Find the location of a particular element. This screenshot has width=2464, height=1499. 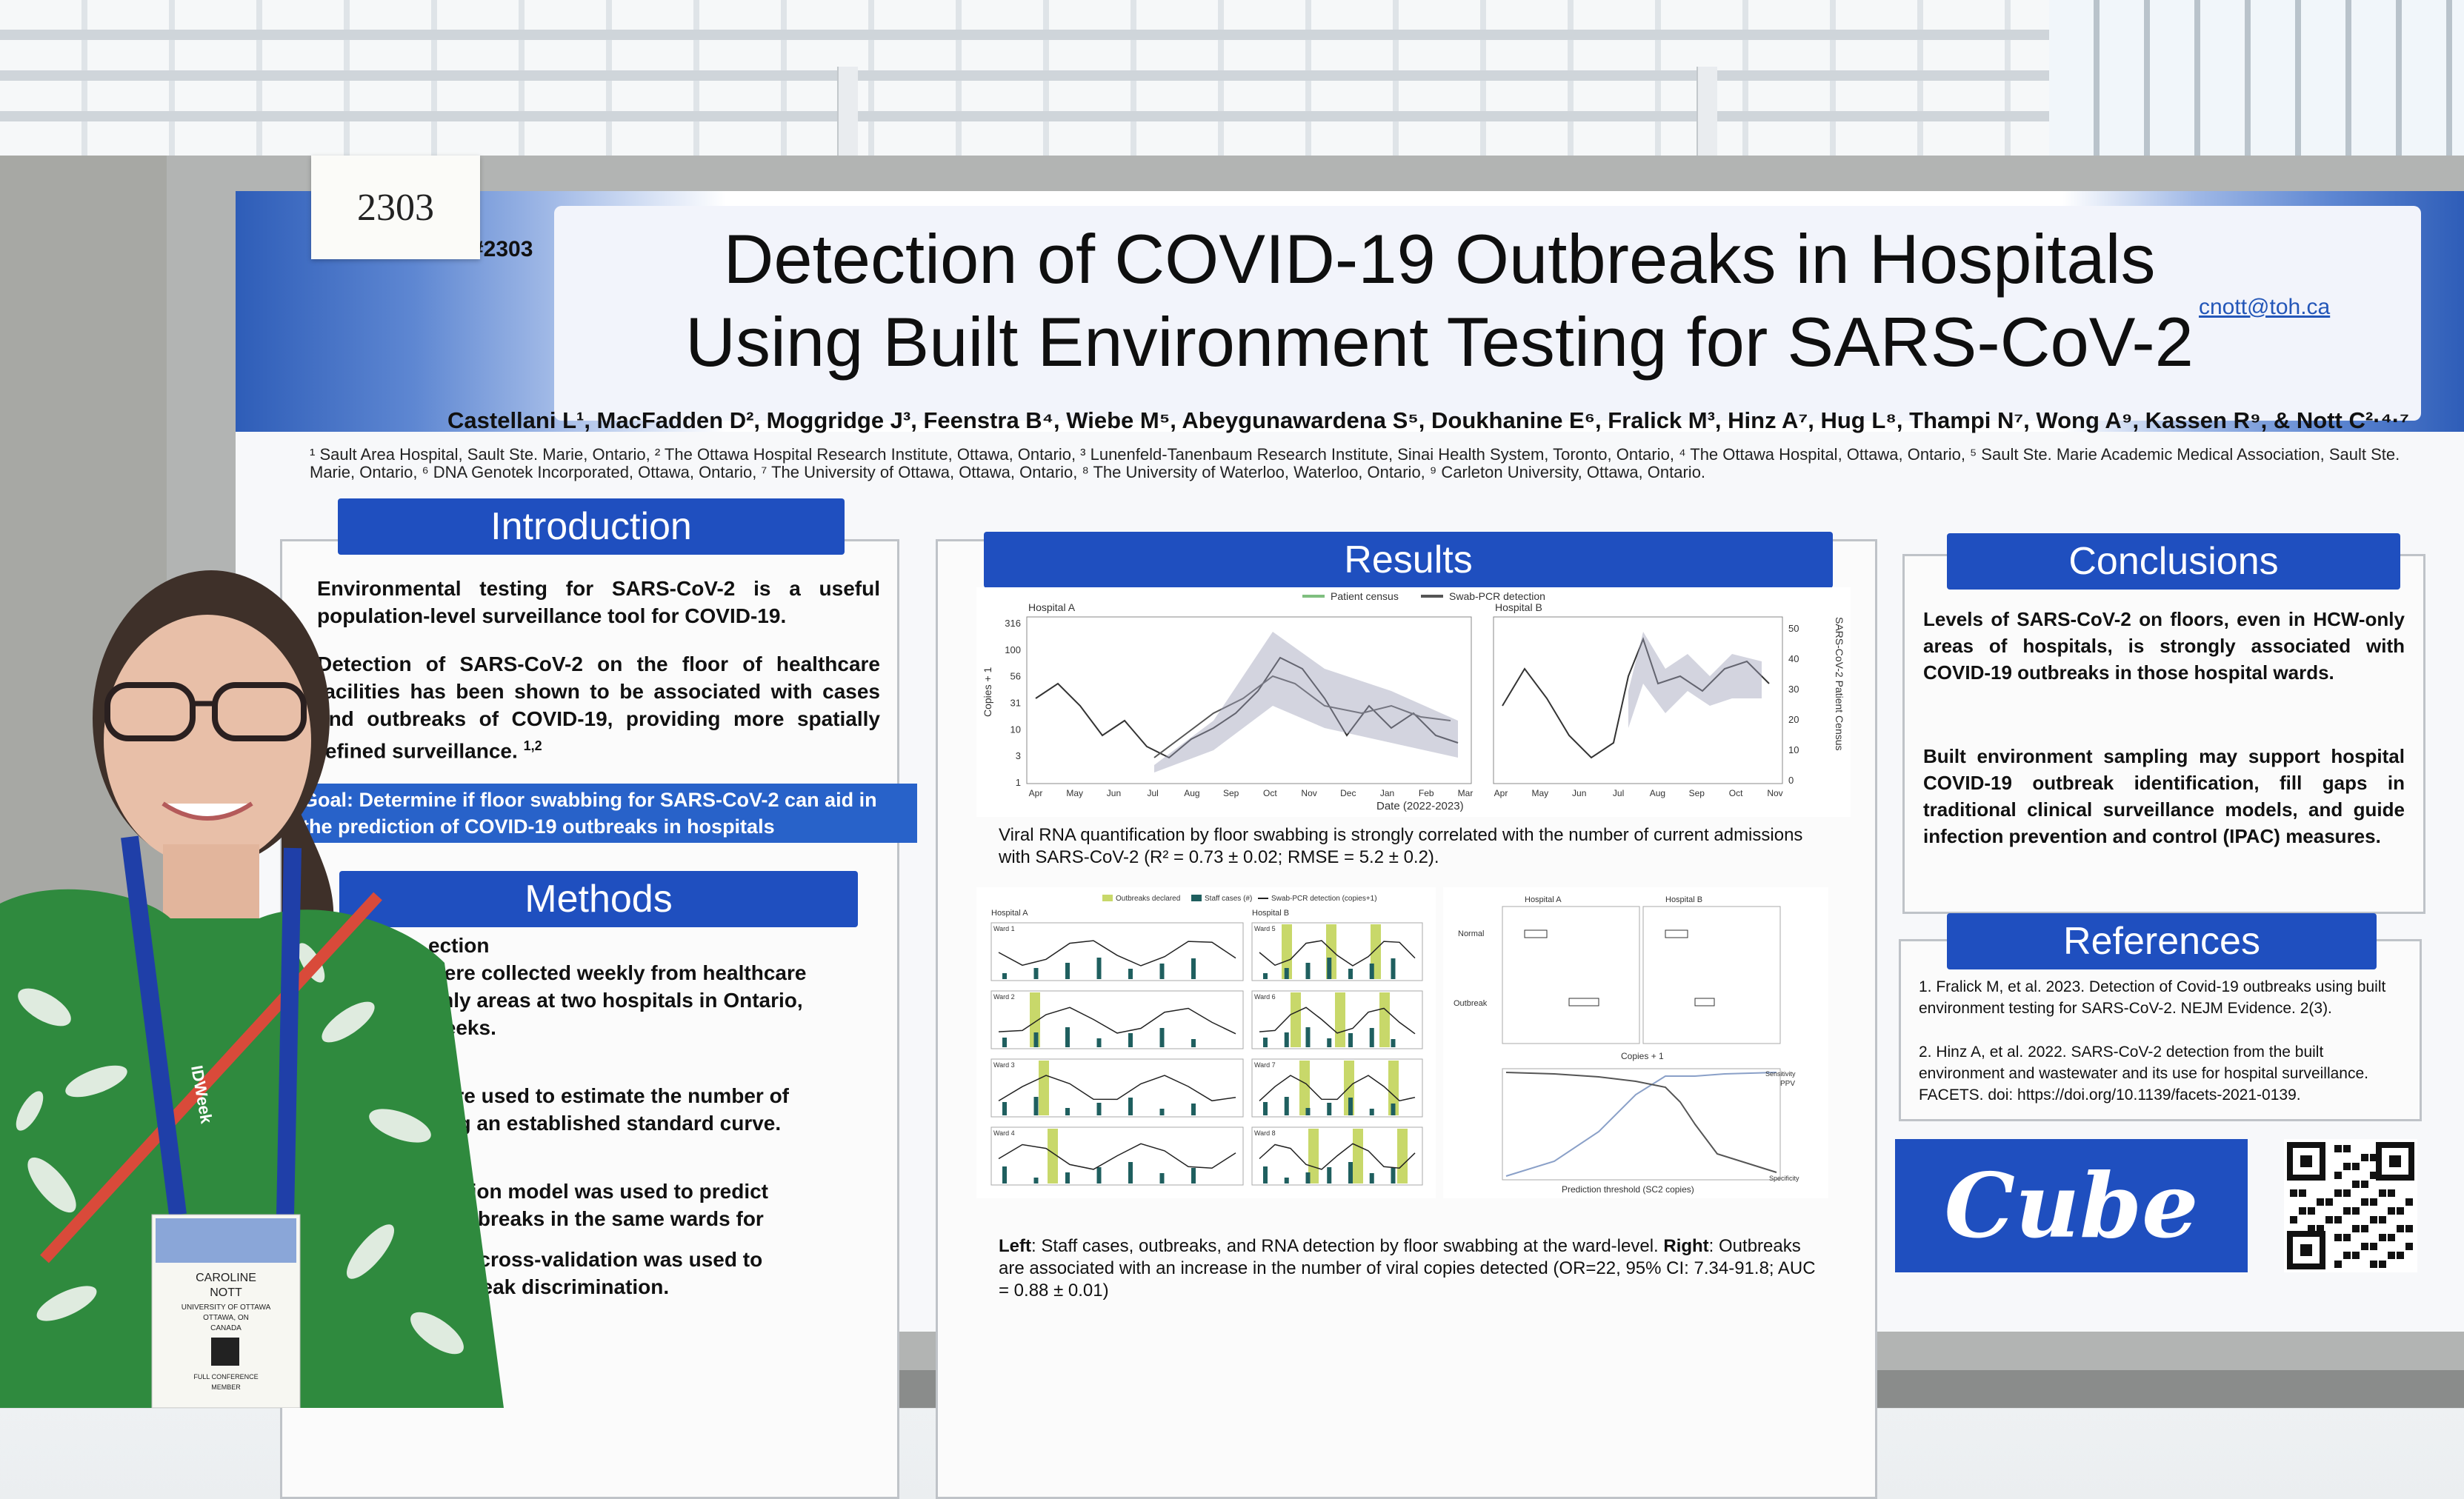

y-tick-right: 10 is located at coordinates (1794, 749).